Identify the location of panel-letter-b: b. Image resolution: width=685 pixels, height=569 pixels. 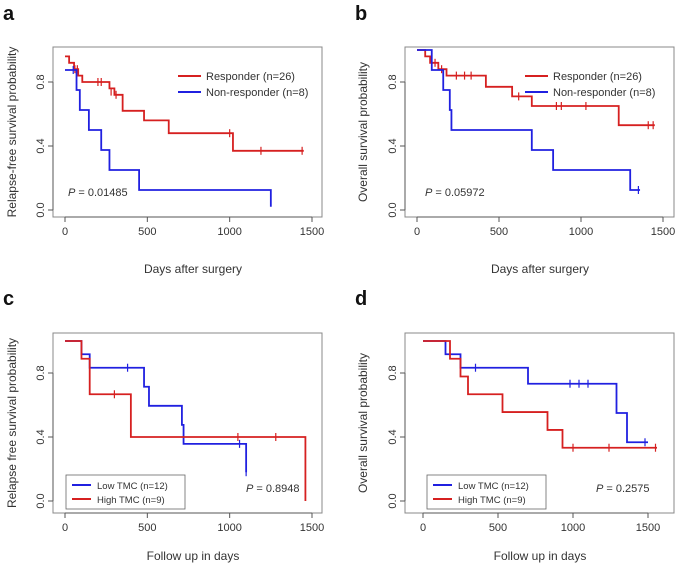
(361, 14).